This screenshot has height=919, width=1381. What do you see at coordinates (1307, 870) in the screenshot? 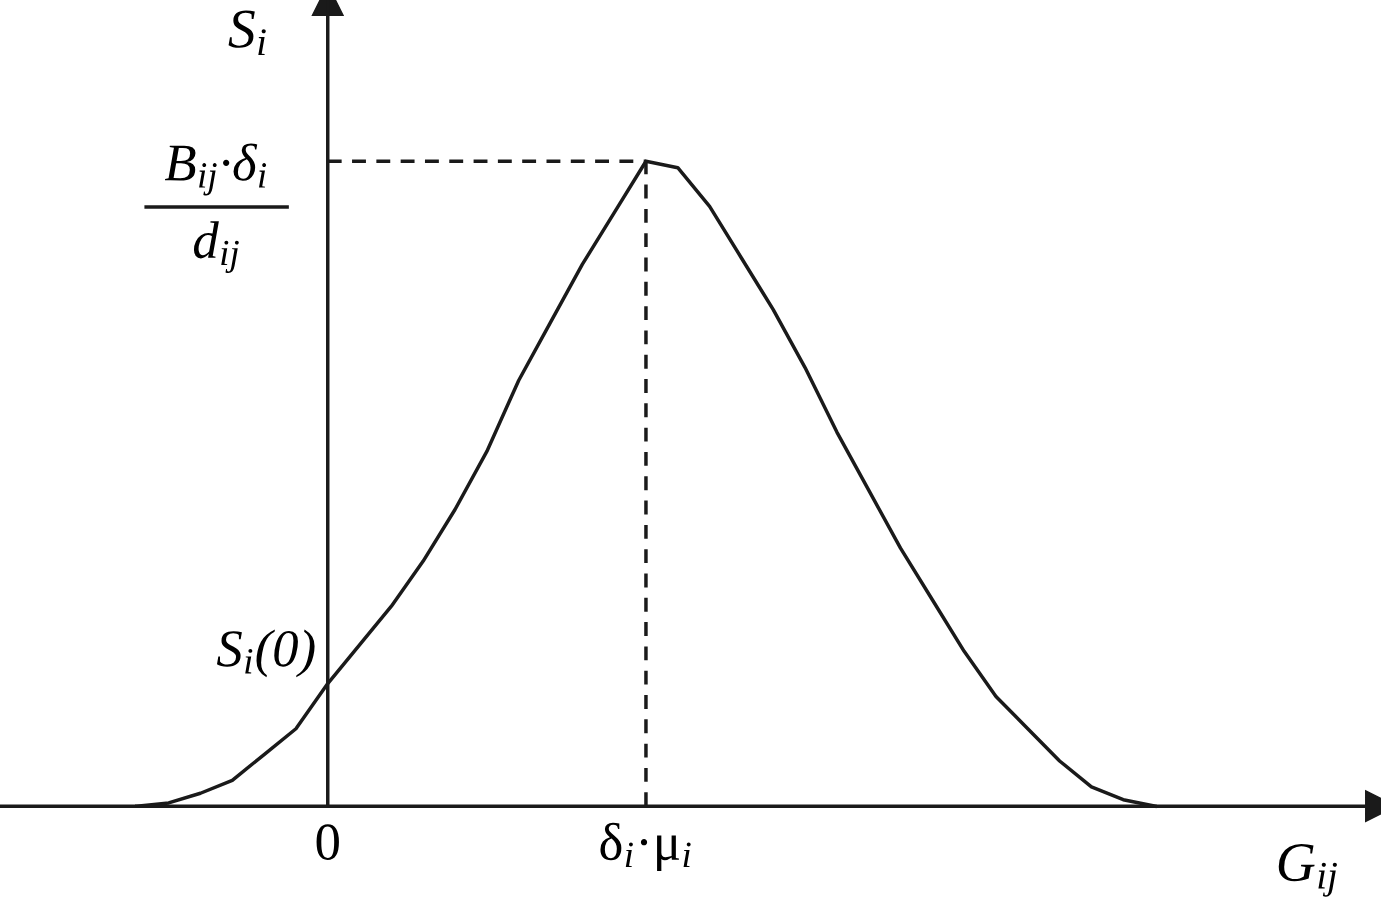
I see `x-axis-title: G$_{ij}$` at bounding box center [1307, 870].